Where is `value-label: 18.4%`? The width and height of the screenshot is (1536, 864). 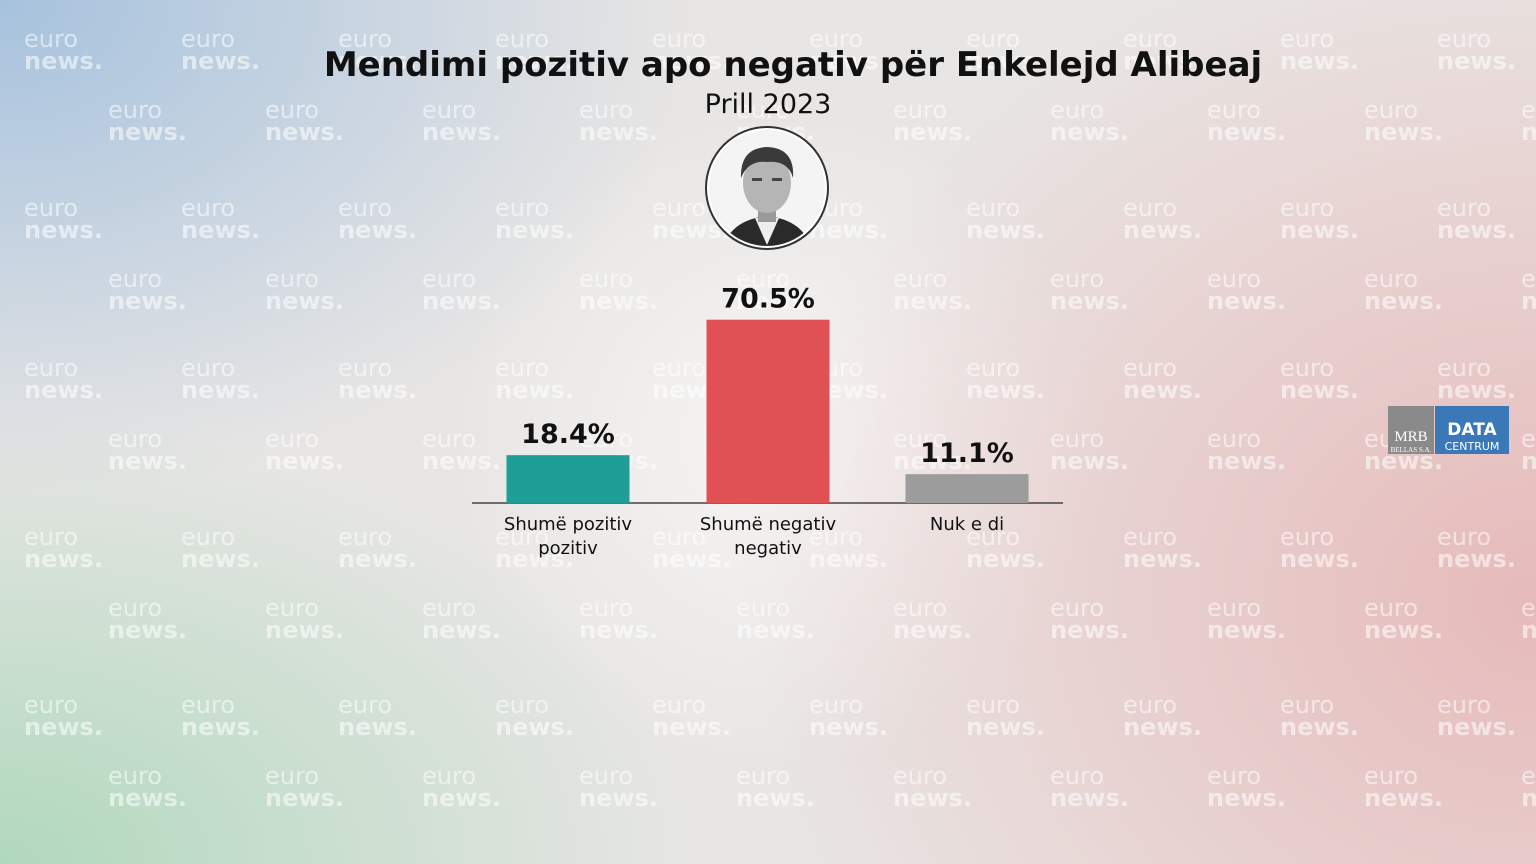 value-label: 18.4% is located at coordinates (568, 434).